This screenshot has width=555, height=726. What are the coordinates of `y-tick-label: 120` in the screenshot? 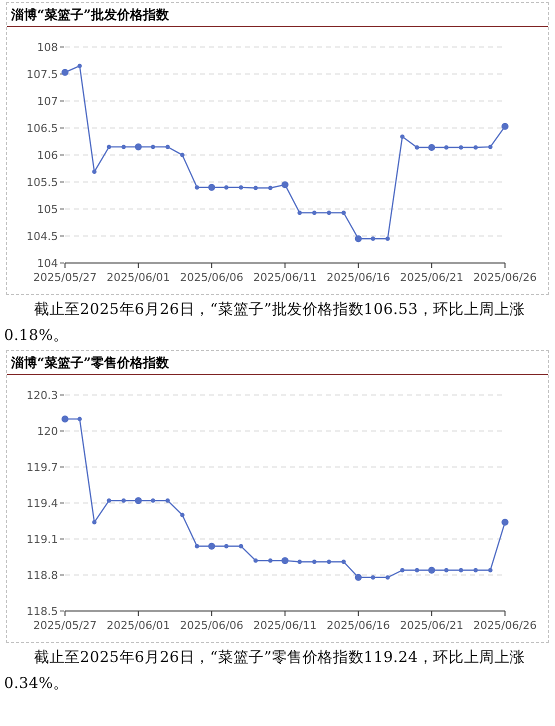 It's located at (47, 431).